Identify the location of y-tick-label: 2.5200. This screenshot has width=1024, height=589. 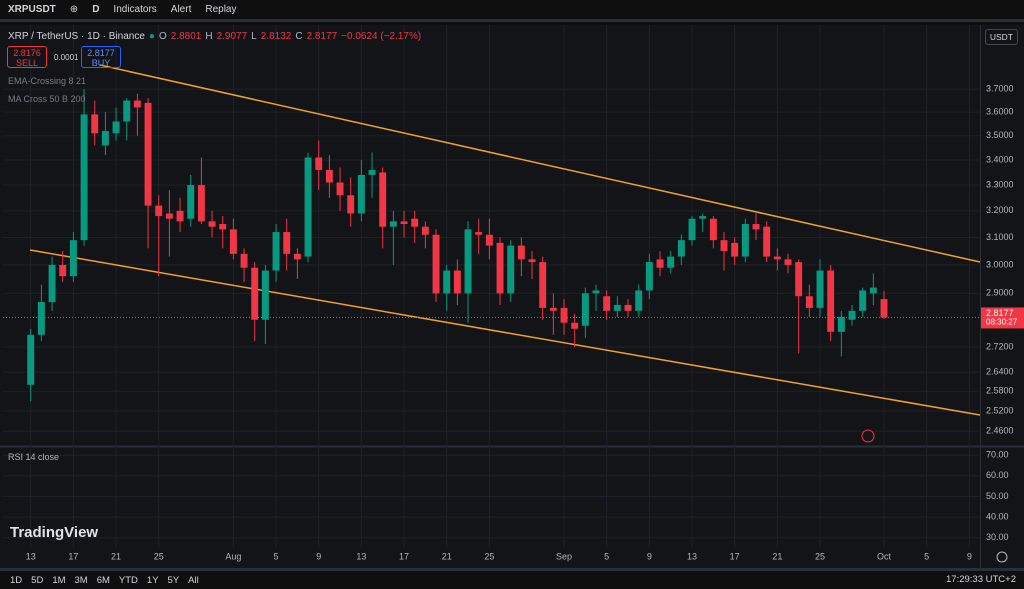
(1000, 410).